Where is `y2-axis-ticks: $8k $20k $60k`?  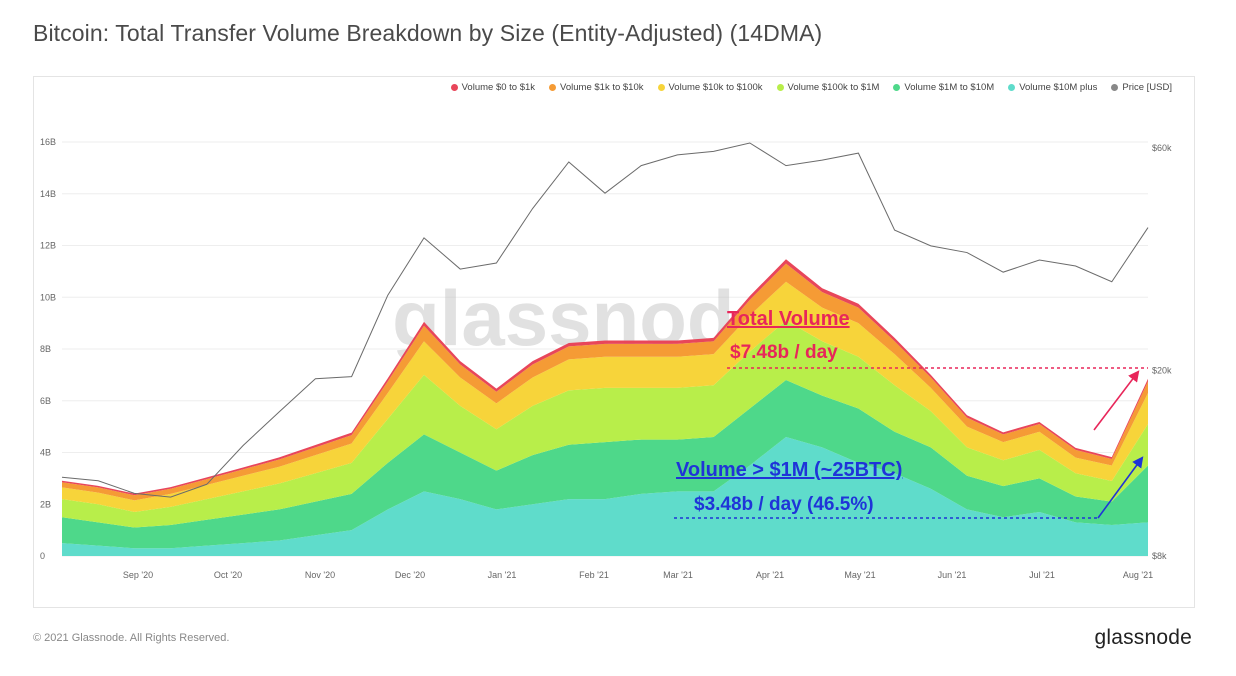 y2-axis-ticks: $8k $20k $60k is located at coordinates (1162, 352).